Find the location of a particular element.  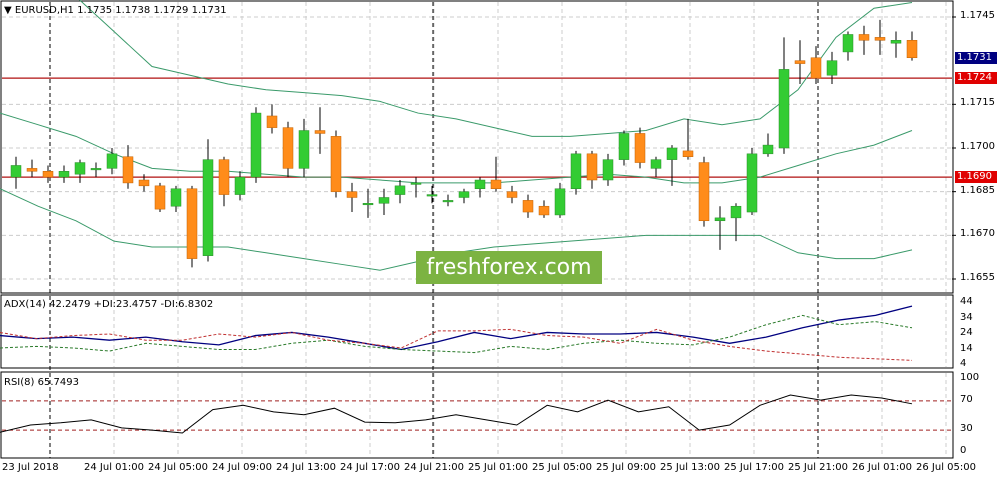

time-axis-label: 24 Jul 17:00 is located at coordinates (370, 467).